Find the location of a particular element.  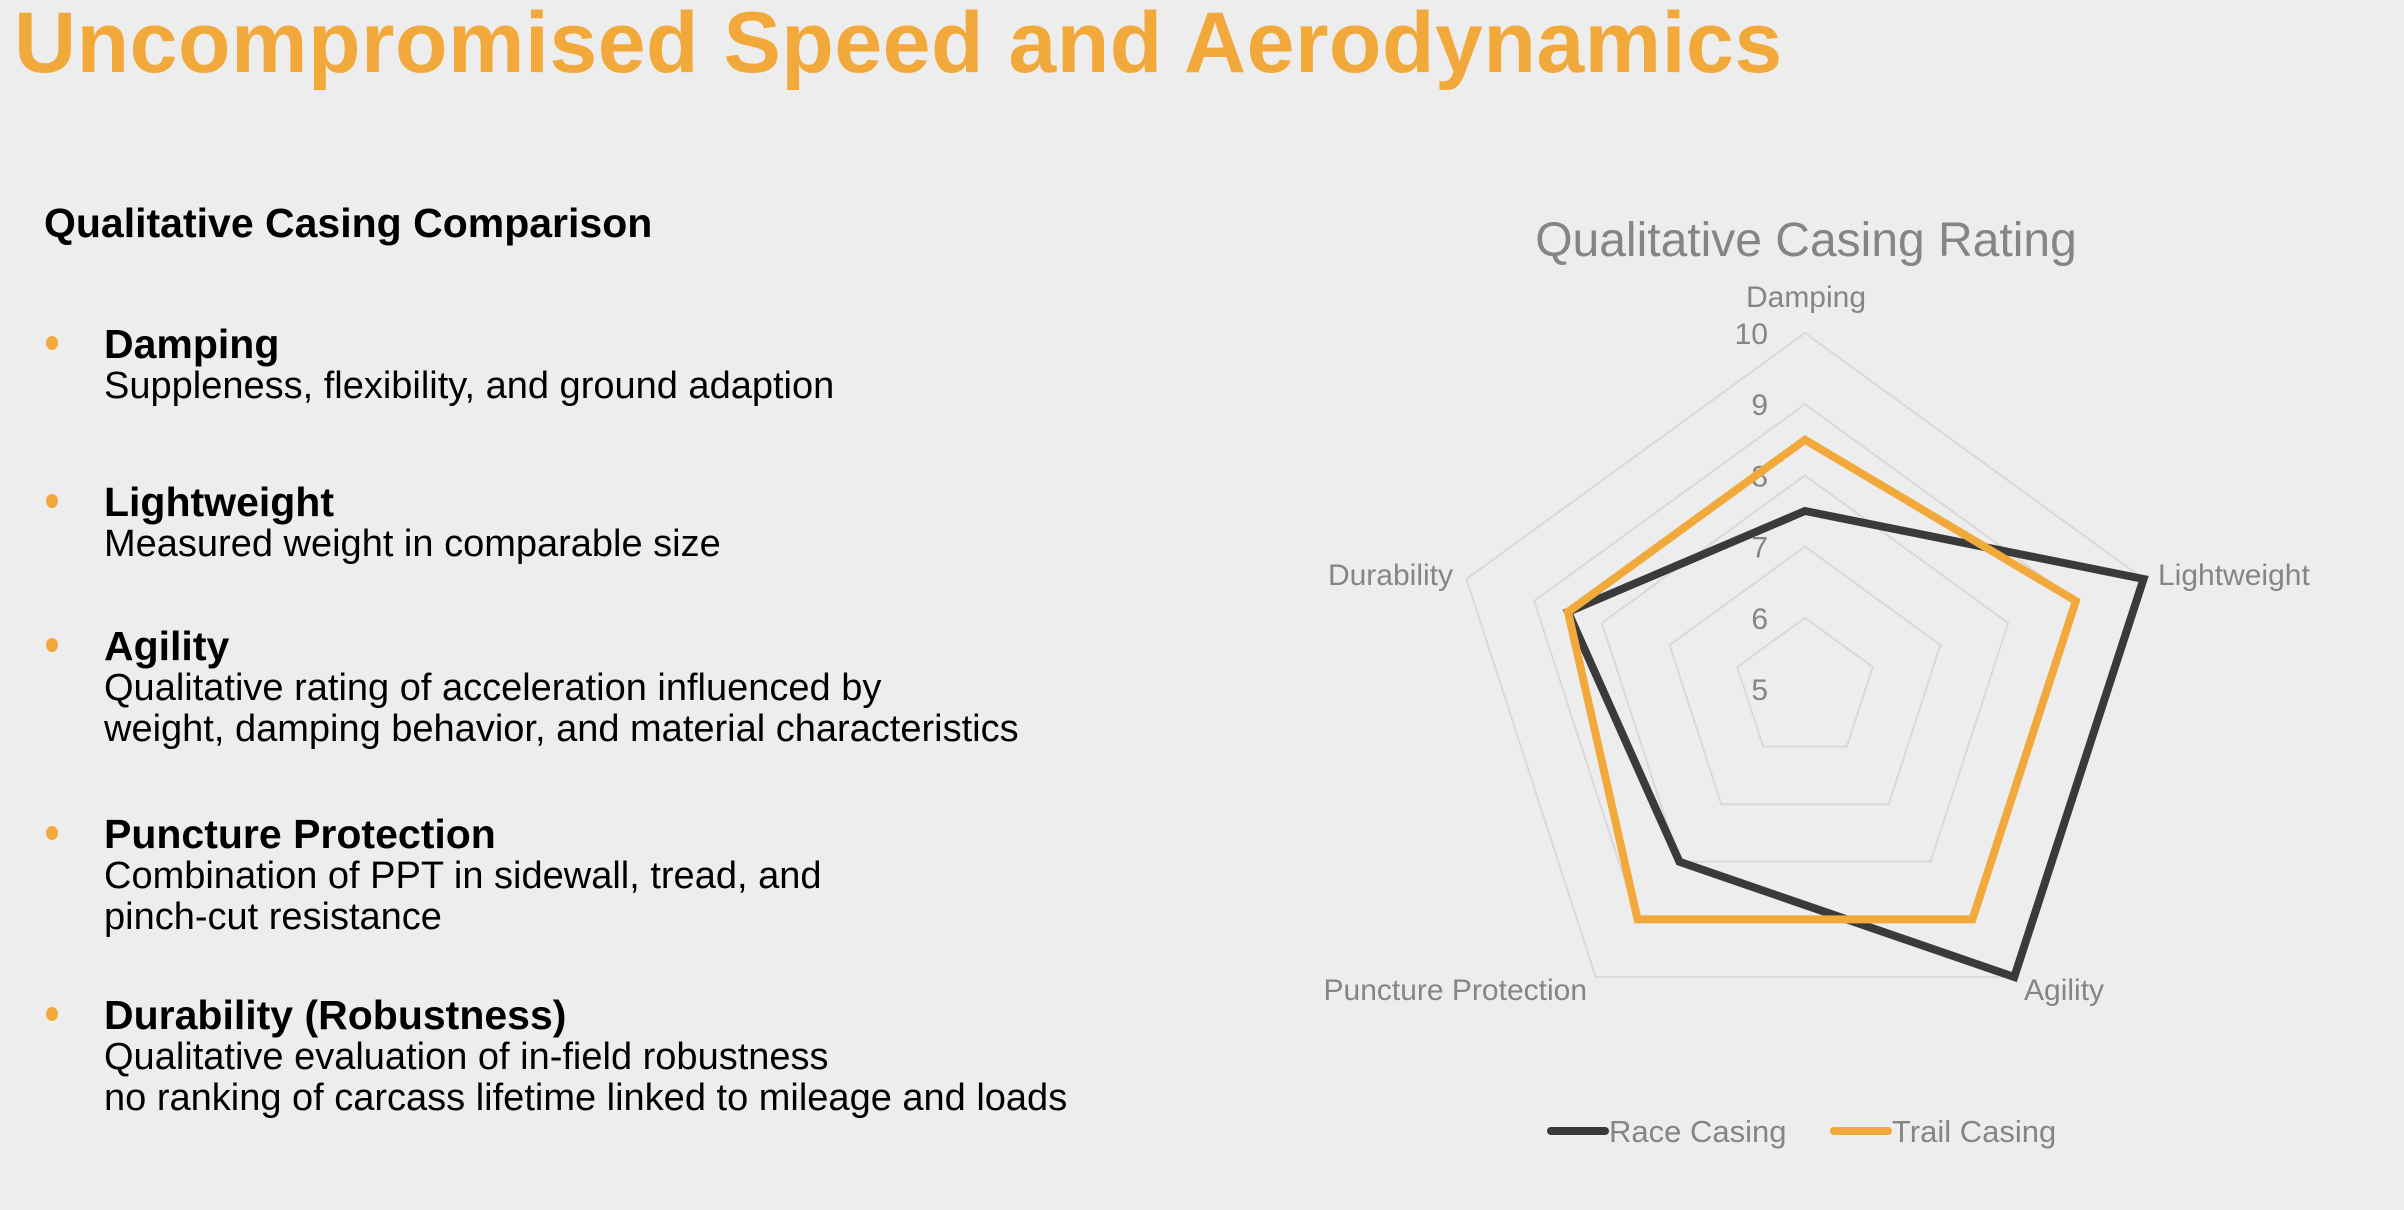

axis-label: Lightweight is located at coordinates (2234, 575).